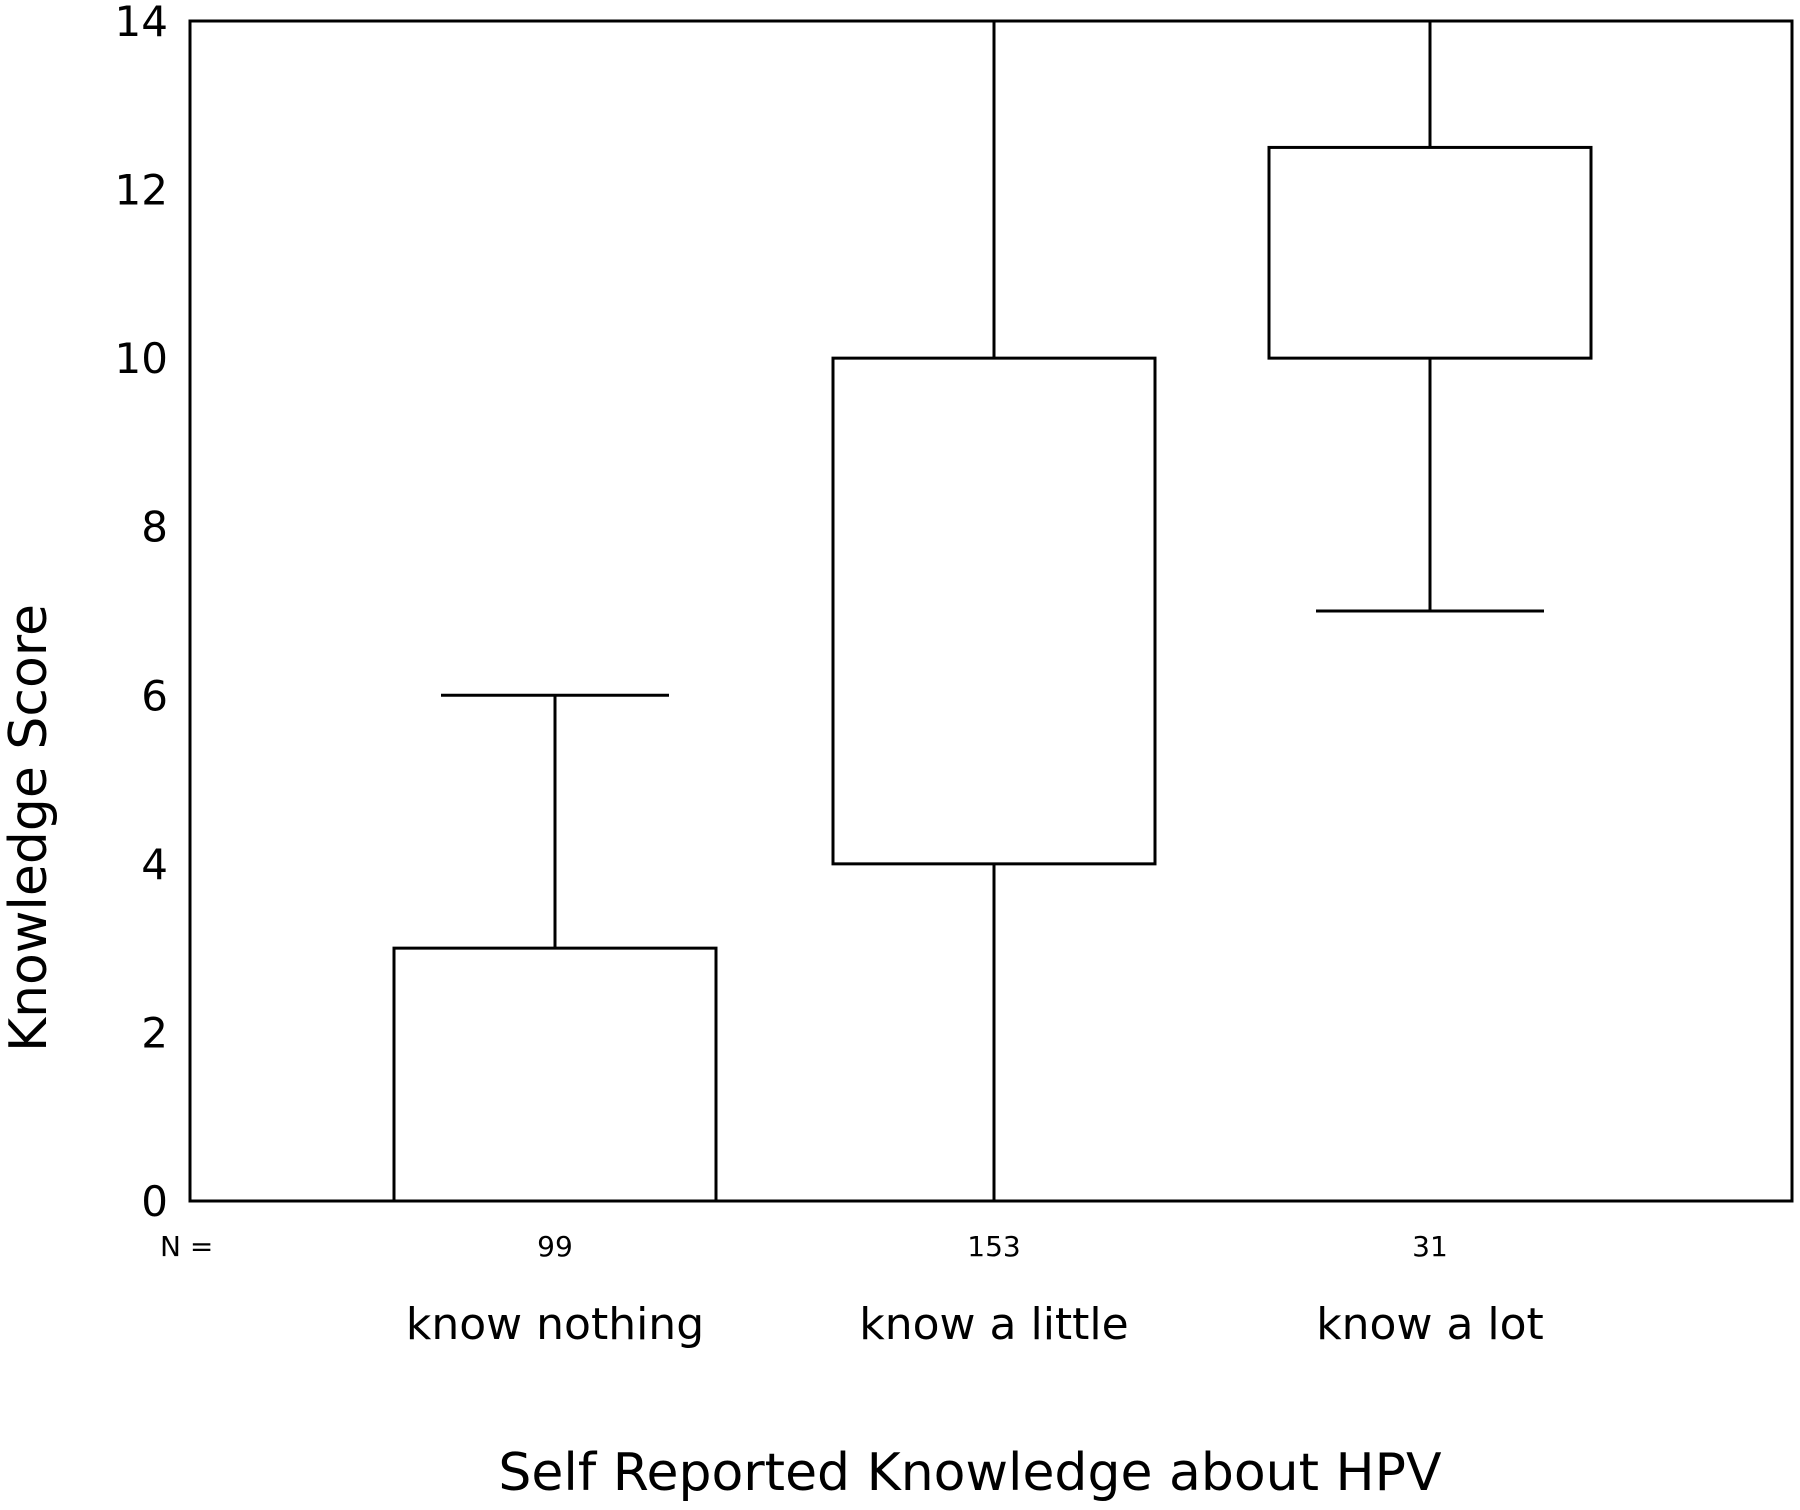 The height and width of the screenshot is (1510, 1800). Describe the element at coordinates (141, 23) in the screenshot. I see `y-tick-label-14: 14` at that location.